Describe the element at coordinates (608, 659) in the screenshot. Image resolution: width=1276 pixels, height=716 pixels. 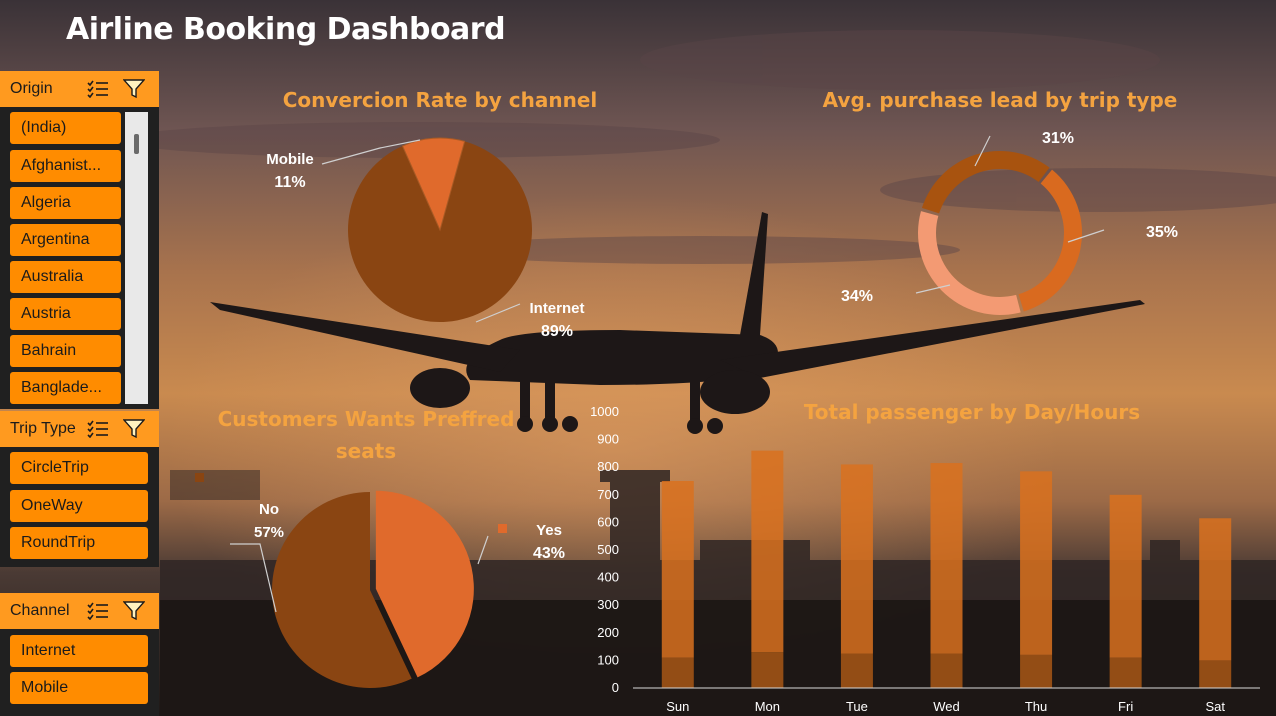
I see `y-tick-label: 100` at that location.